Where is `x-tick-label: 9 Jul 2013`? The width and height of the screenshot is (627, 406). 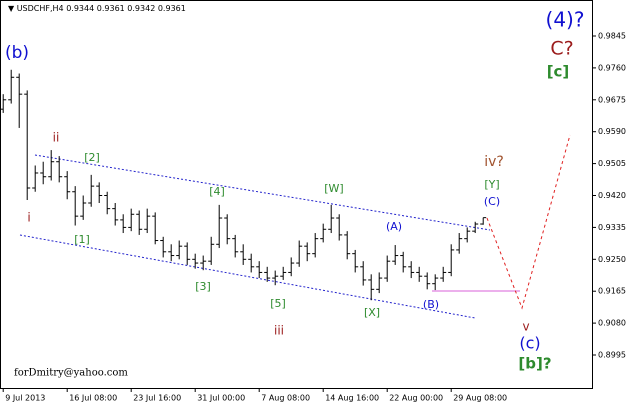 x-tick-label: 9 Jul 2013 is located at coordinates (25, 398).